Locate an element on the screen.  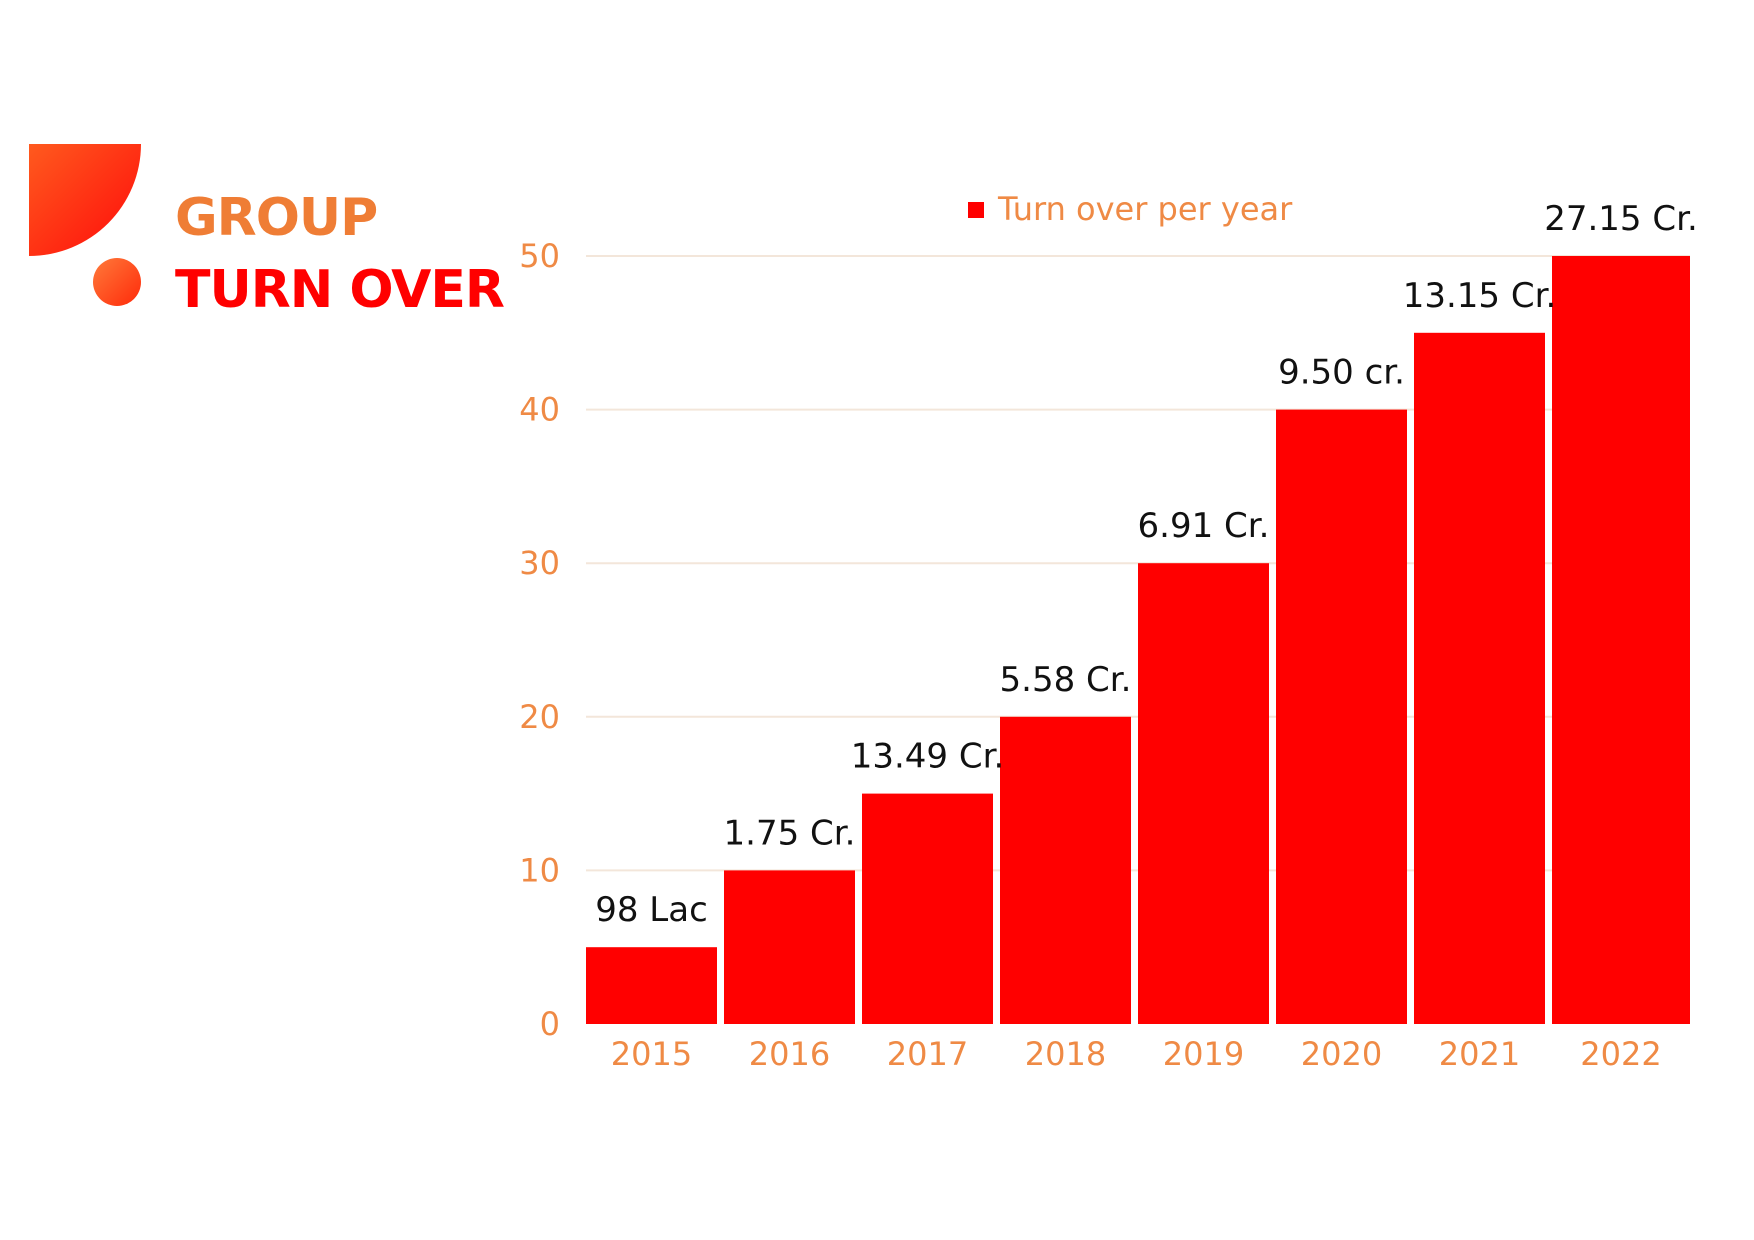
title-turn-over: TURN OVER is located at coordinates (340, 290).